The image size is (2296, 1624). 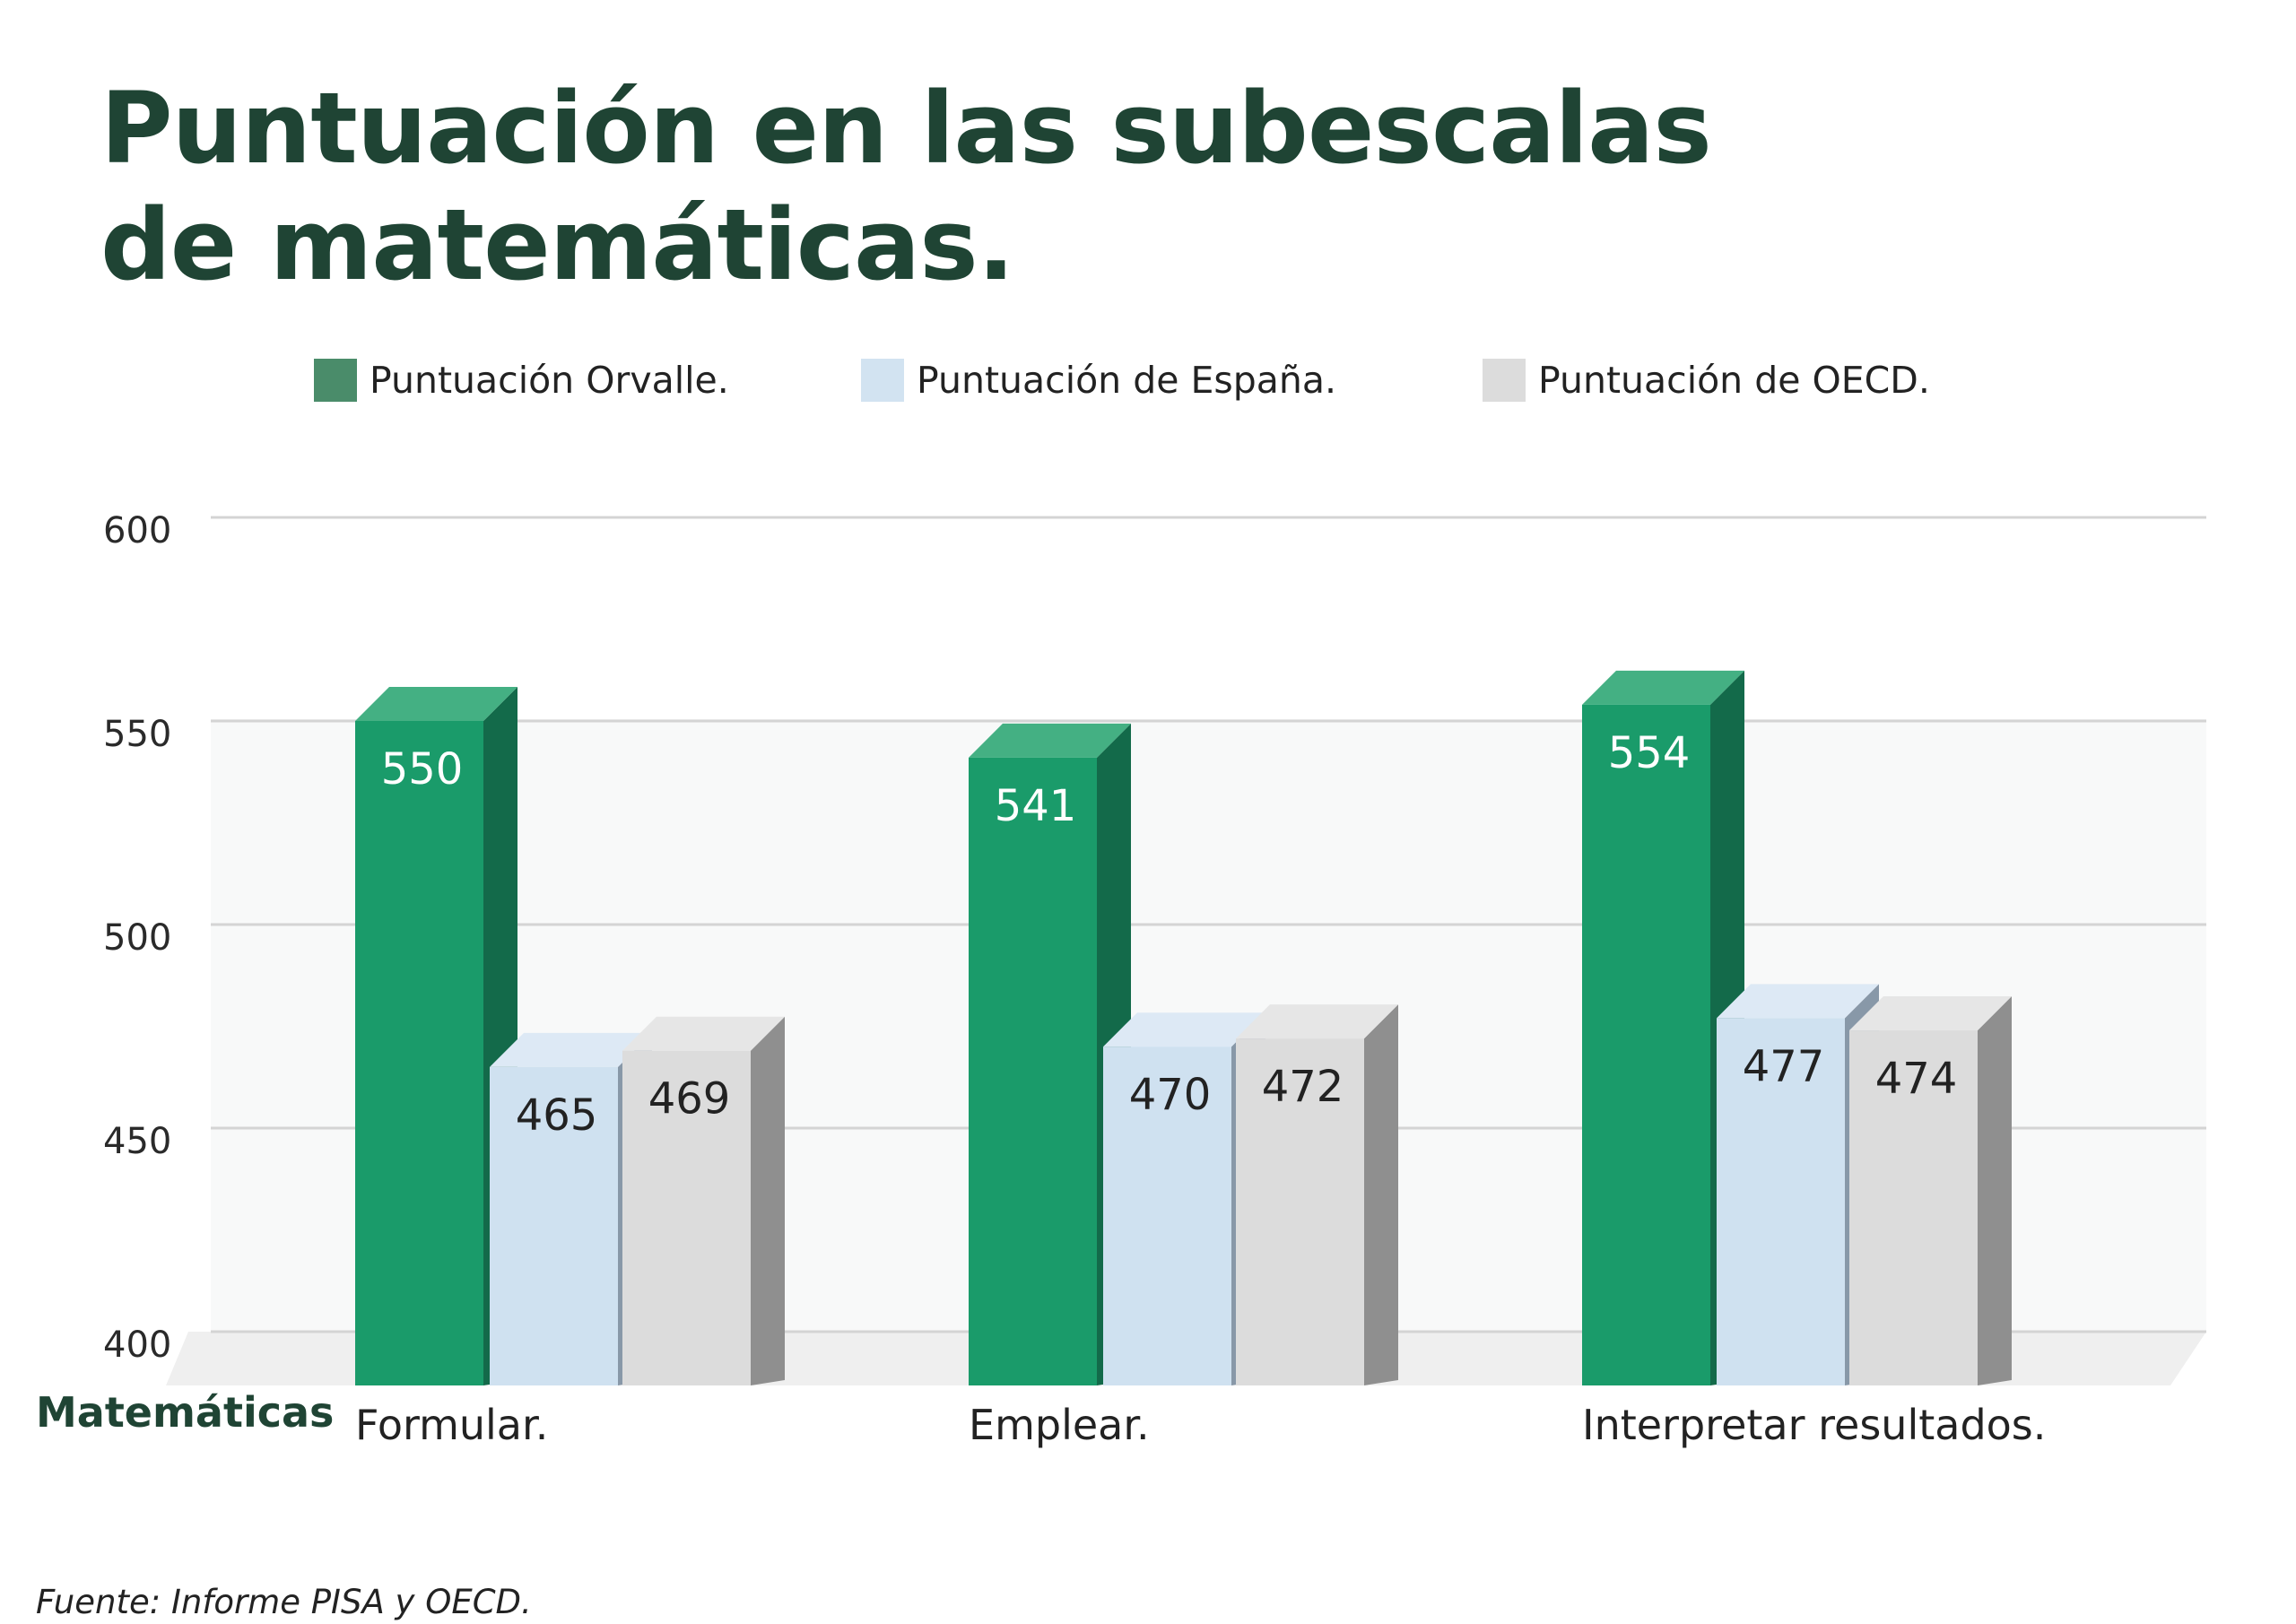 I want to click on bar-value-label: 550, so click(x=422, y=769).